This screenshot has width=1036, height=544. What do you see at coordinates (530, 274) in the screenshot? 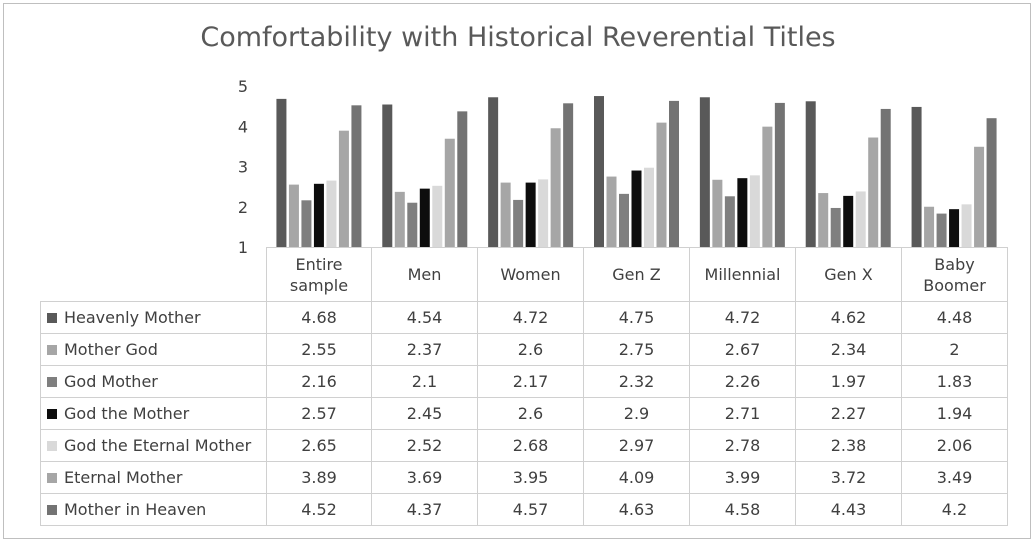
I see `category-label: Women` at bounding box center [530, 274].